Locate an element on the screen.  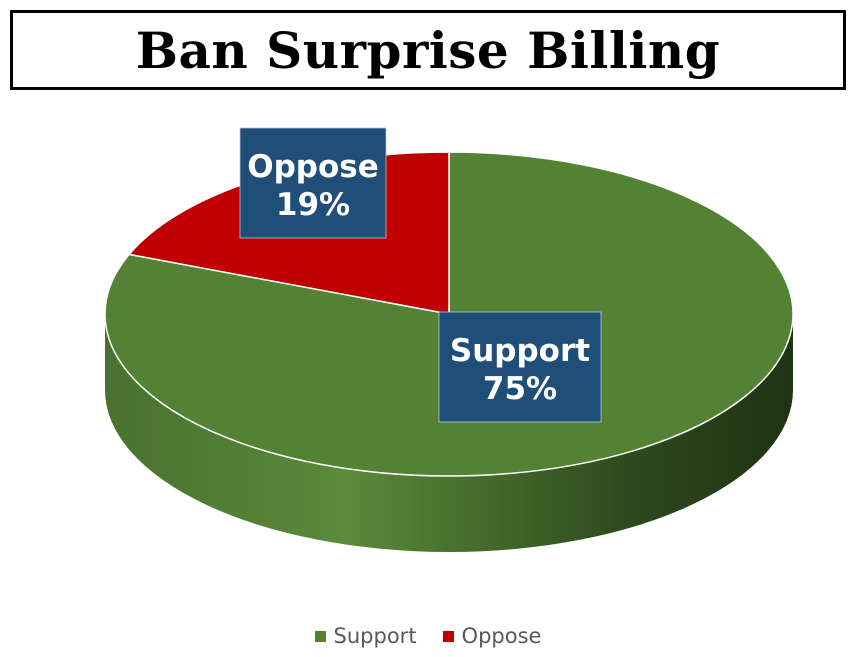
data-label-name-oppose: Oppose is located at coordinates (313, 167).